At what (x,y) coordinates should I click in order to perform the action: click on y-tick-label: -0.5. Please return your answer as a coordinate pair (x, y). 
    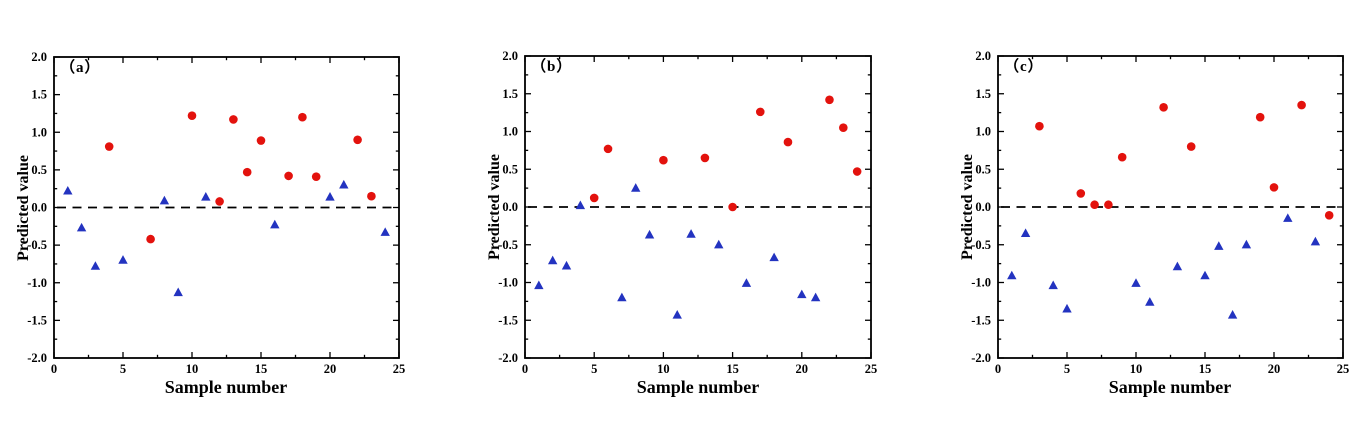
    Looking at the image, I should click on (37, 245).